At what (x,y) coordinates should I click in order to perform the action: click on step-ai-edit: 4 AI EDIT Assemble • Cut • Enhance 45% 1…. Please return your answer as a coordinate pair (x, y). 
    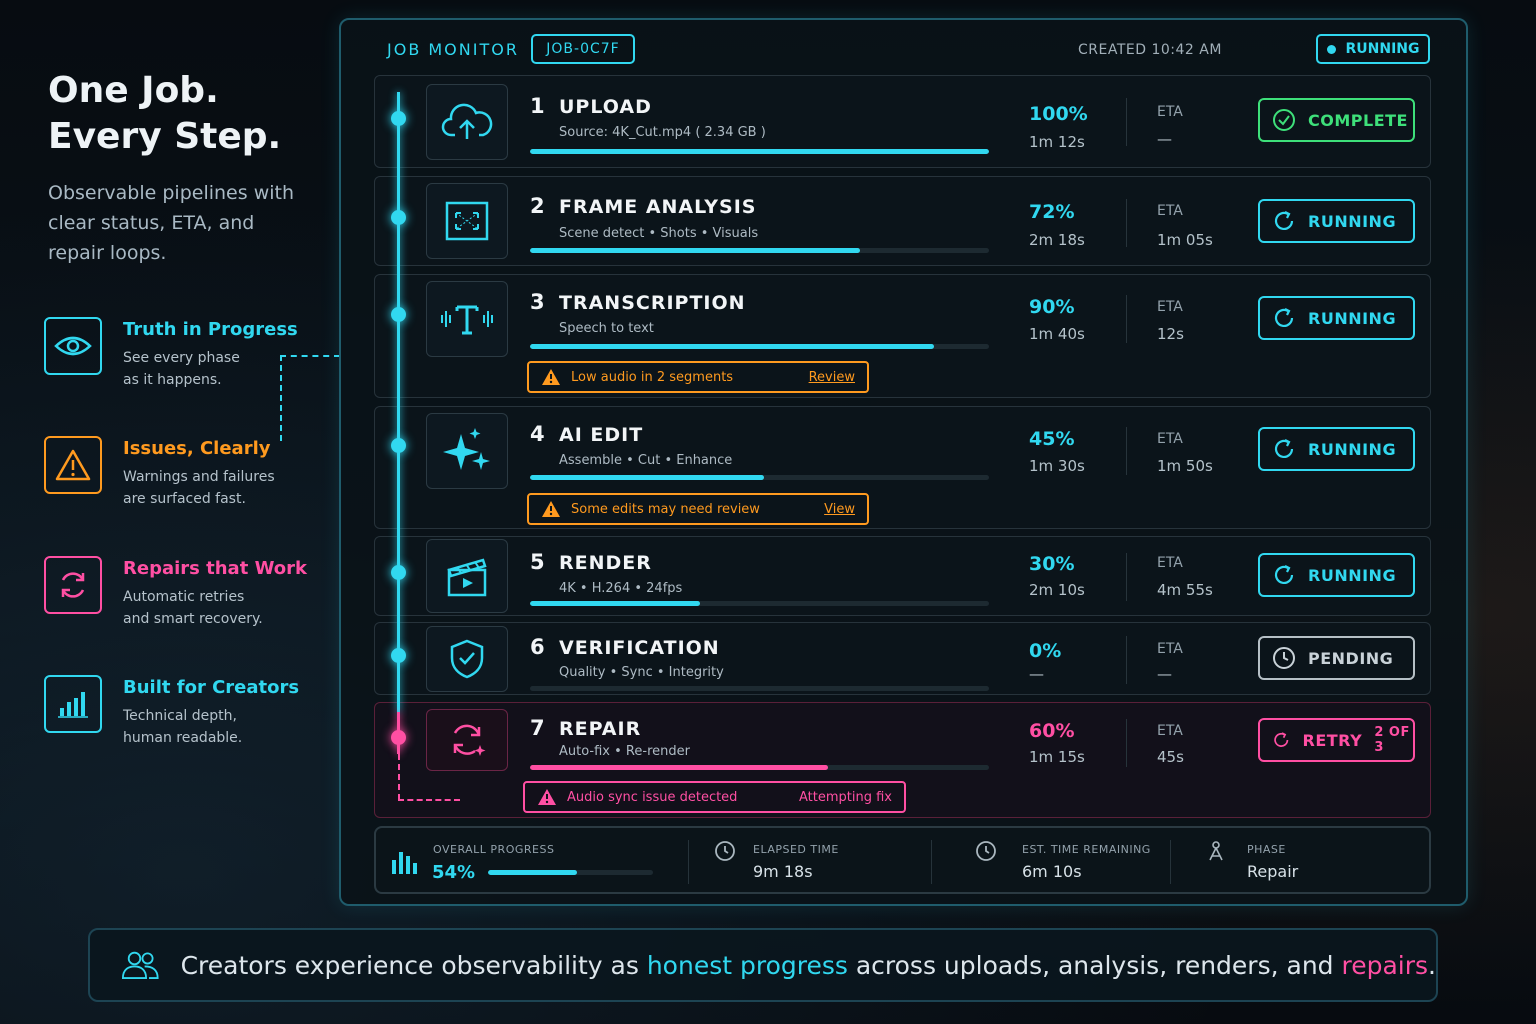
    Looking at the image, I should click on (902, 467).